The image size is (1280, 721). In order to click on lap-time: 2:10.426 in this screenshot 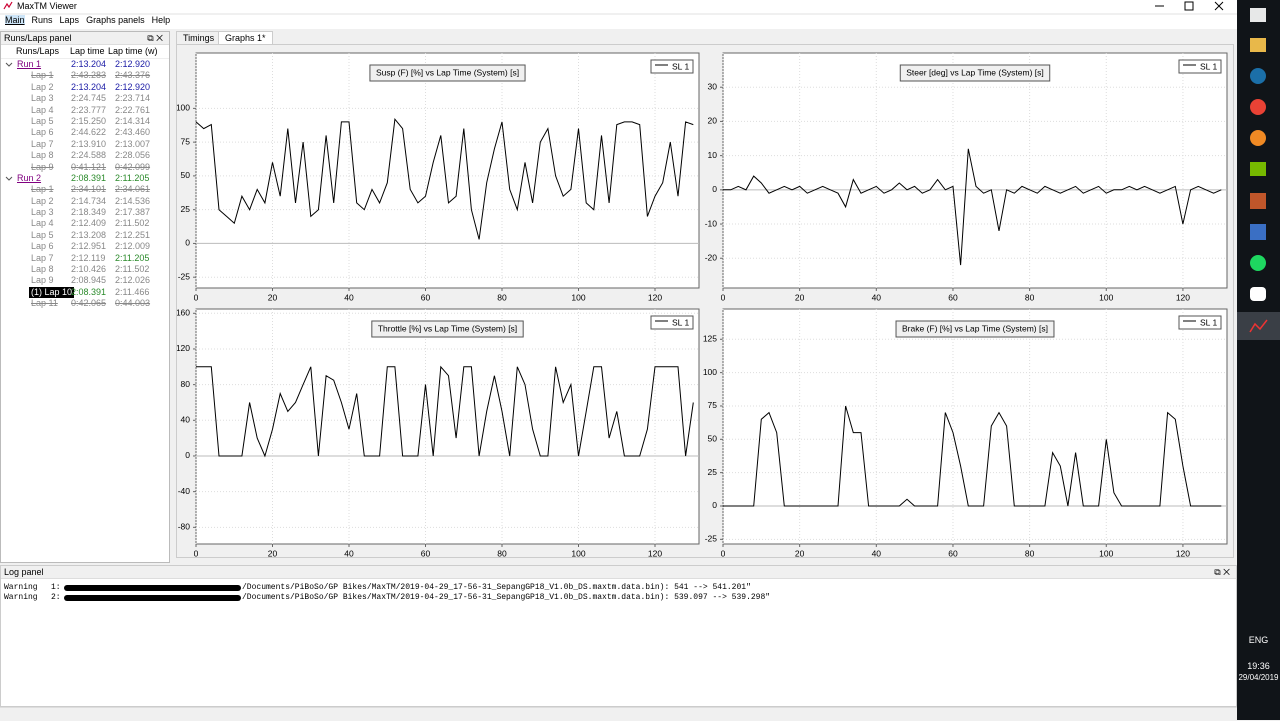, I will do `click(89, 269)`.